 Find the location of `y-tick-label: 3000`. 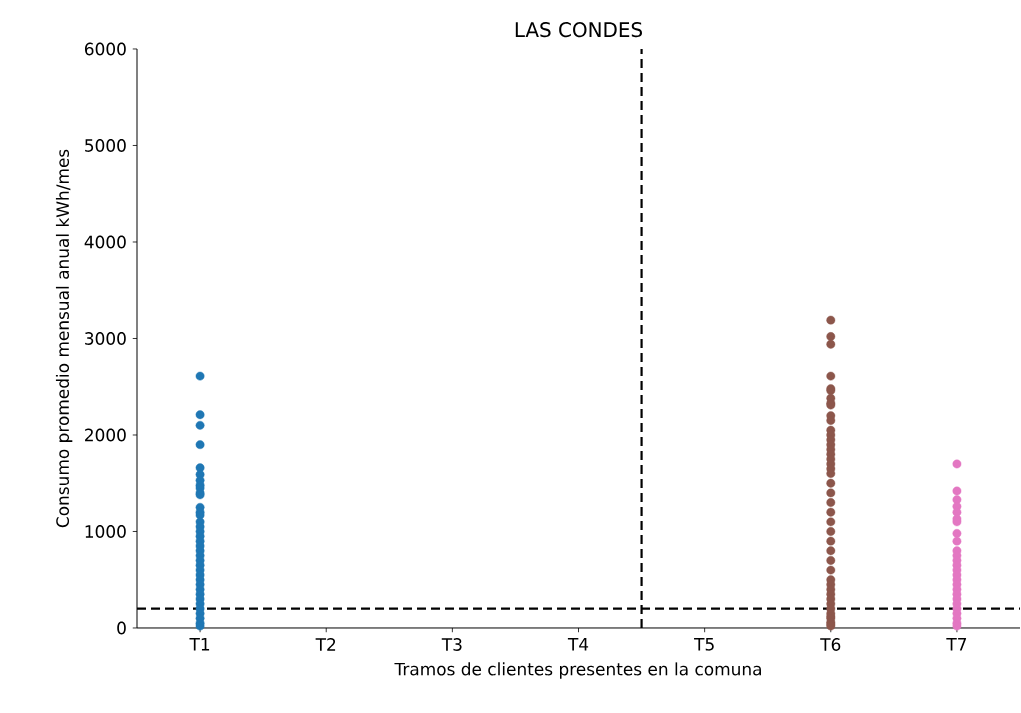

y-tick-label: 3000 is located at coordinates (105, 338).